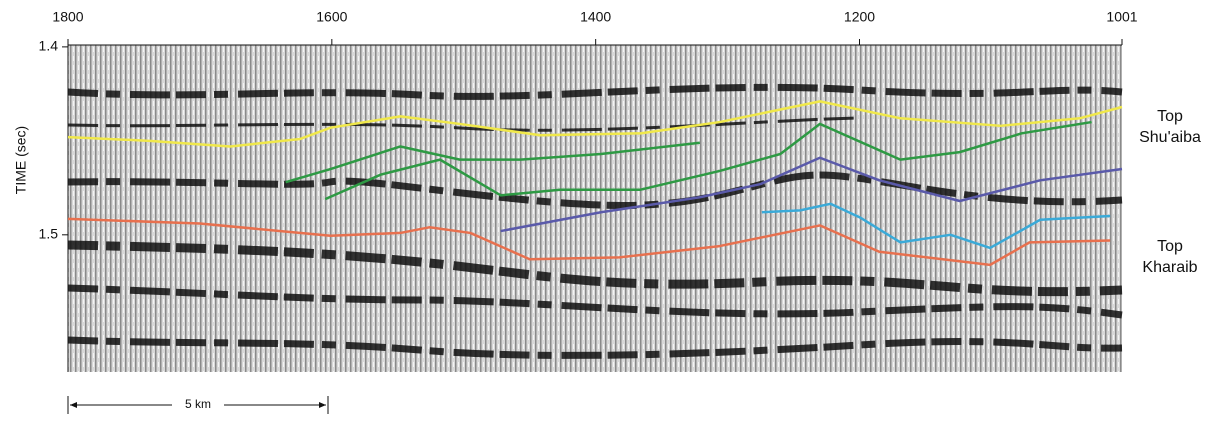 The width and height of the screenshot is (1218, 423). I want to click on x-tick-label: 1600, so click(331, 17).